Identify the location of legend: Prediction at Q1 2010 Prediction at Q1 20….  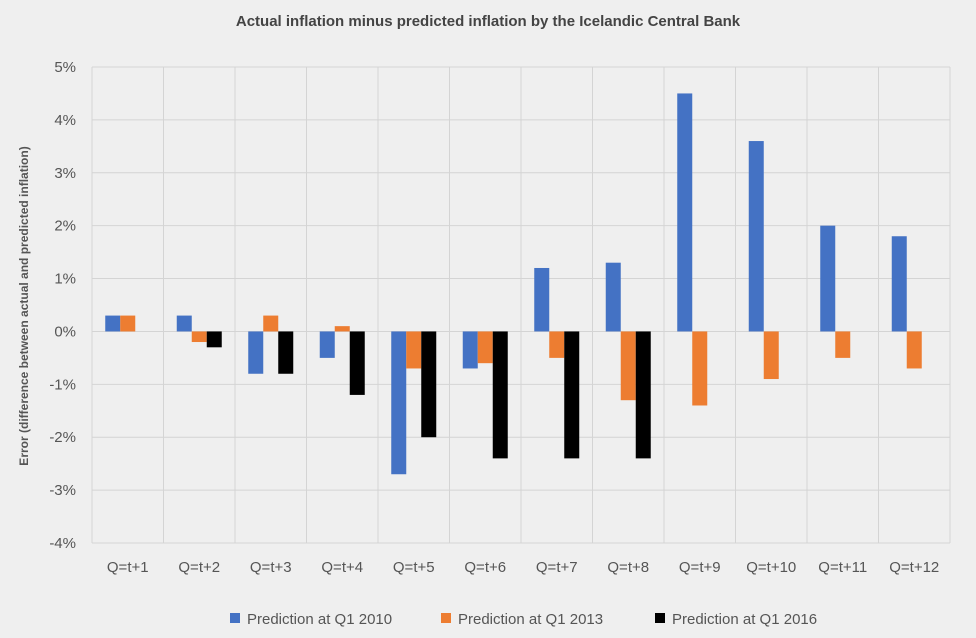
(523, 619).